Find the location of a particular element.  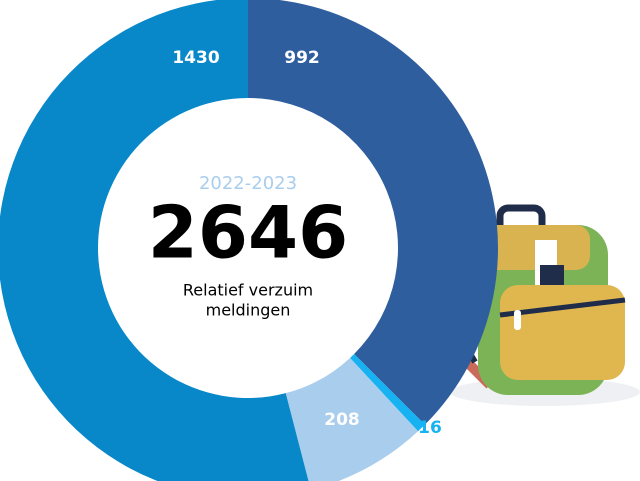

center-caption: Relatief verzuim is located at coordinates (248, 290).